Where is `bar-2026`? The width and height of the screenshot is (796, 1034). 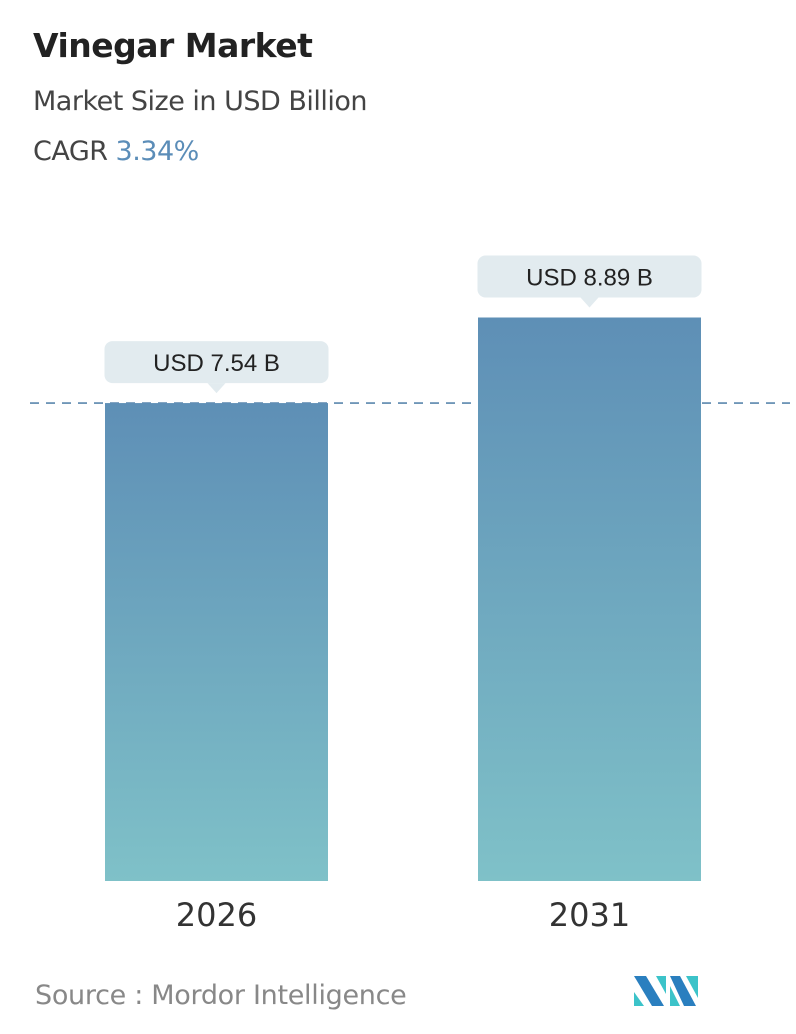
bar-2026 is located at coordinates (216, 642).